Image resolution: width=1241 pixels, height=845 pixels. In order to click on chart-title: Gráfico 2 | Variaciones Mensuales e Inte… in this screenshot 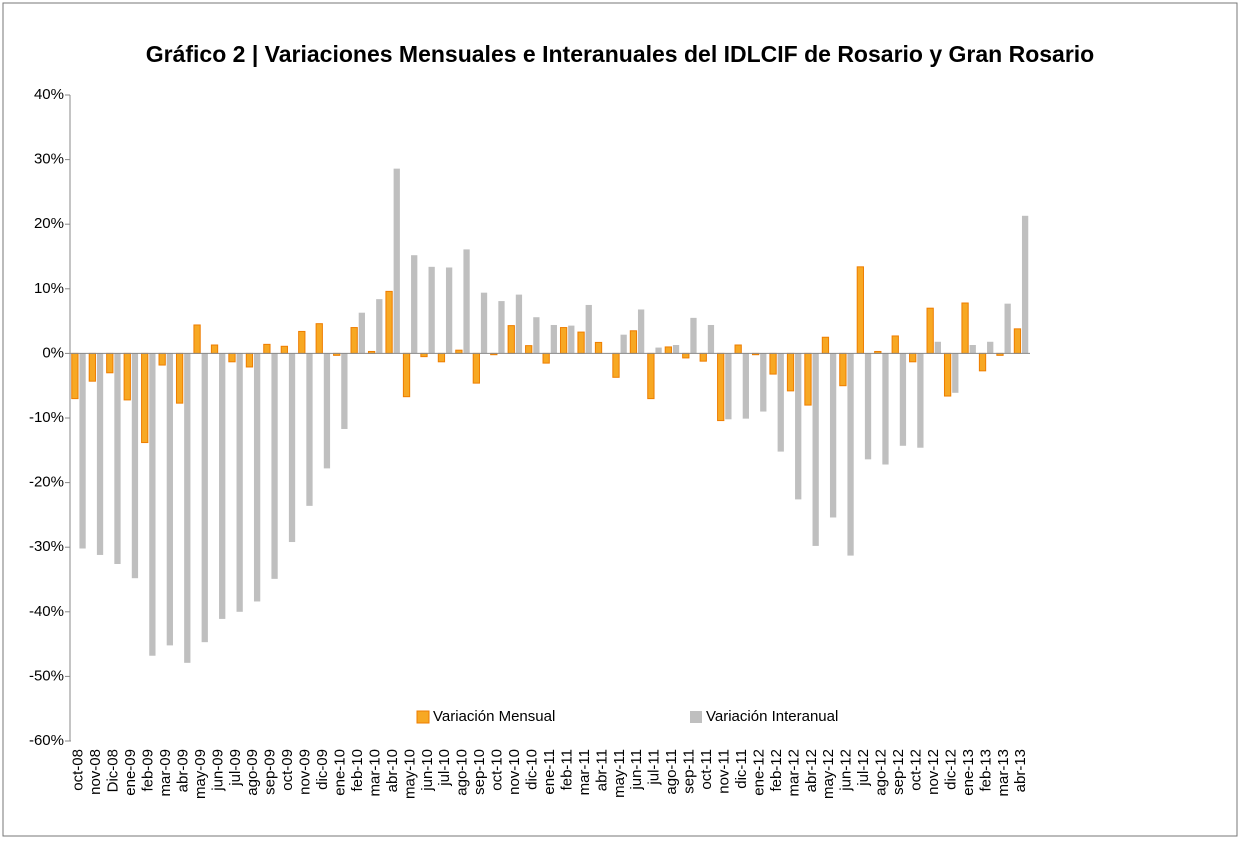, I will do `click(620, 54)`.